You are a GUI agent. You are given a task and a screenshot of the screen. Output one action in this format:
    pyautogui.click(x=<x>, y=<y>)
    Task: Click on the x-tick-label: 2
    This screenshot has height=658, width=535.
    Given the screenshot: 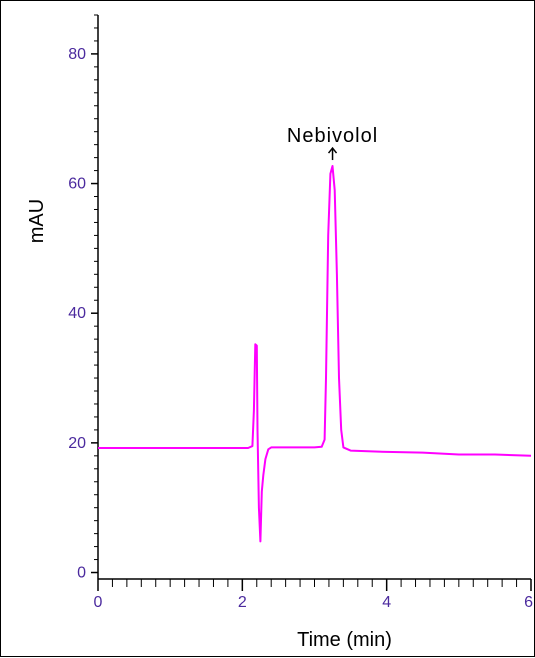 What is the action you would take?
    pyautogui.click(x=242, y=602)
    